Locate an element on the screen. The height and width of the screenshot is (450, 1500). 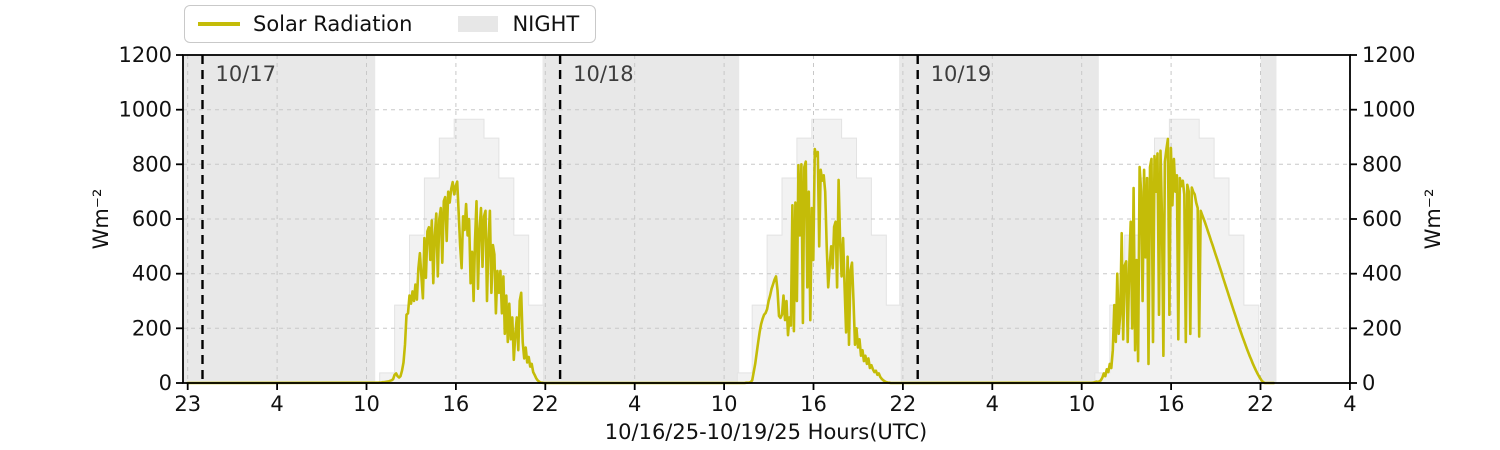
y-tick-label-left: 400 is located at coordinates (152, 274).